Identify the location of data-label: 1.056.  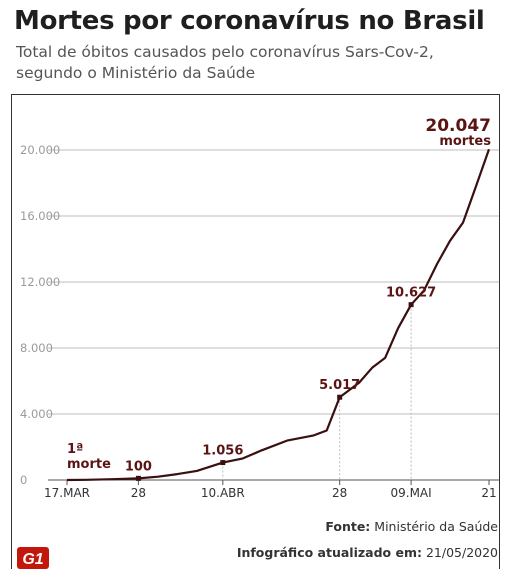
(222, 451).